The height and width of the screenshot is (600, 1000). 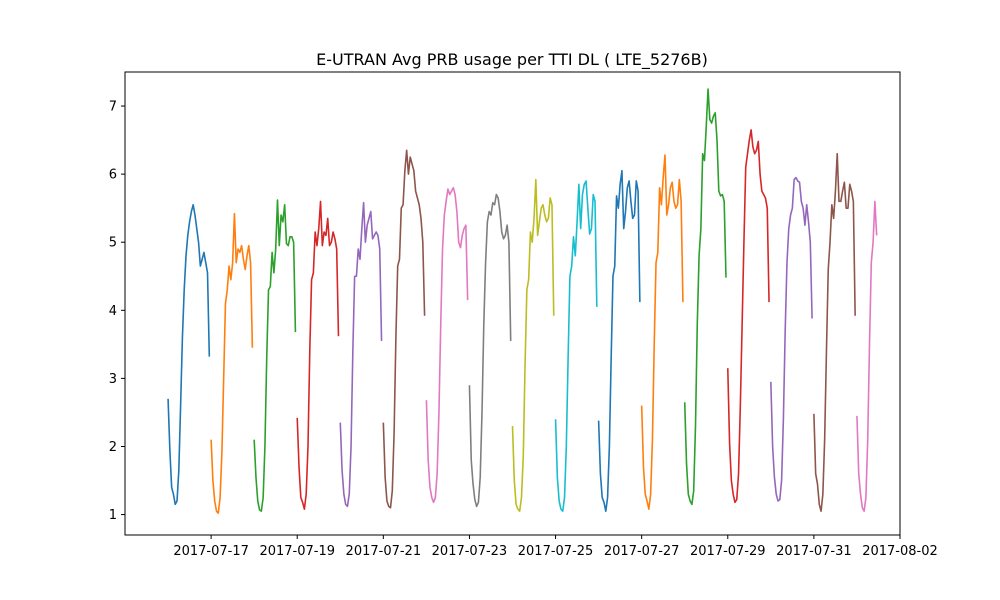 What do you see at coordinates (384, 551) in the screenshot?
I see `x-tick-label: 2017-07-21` at bounding box center [384, 551].